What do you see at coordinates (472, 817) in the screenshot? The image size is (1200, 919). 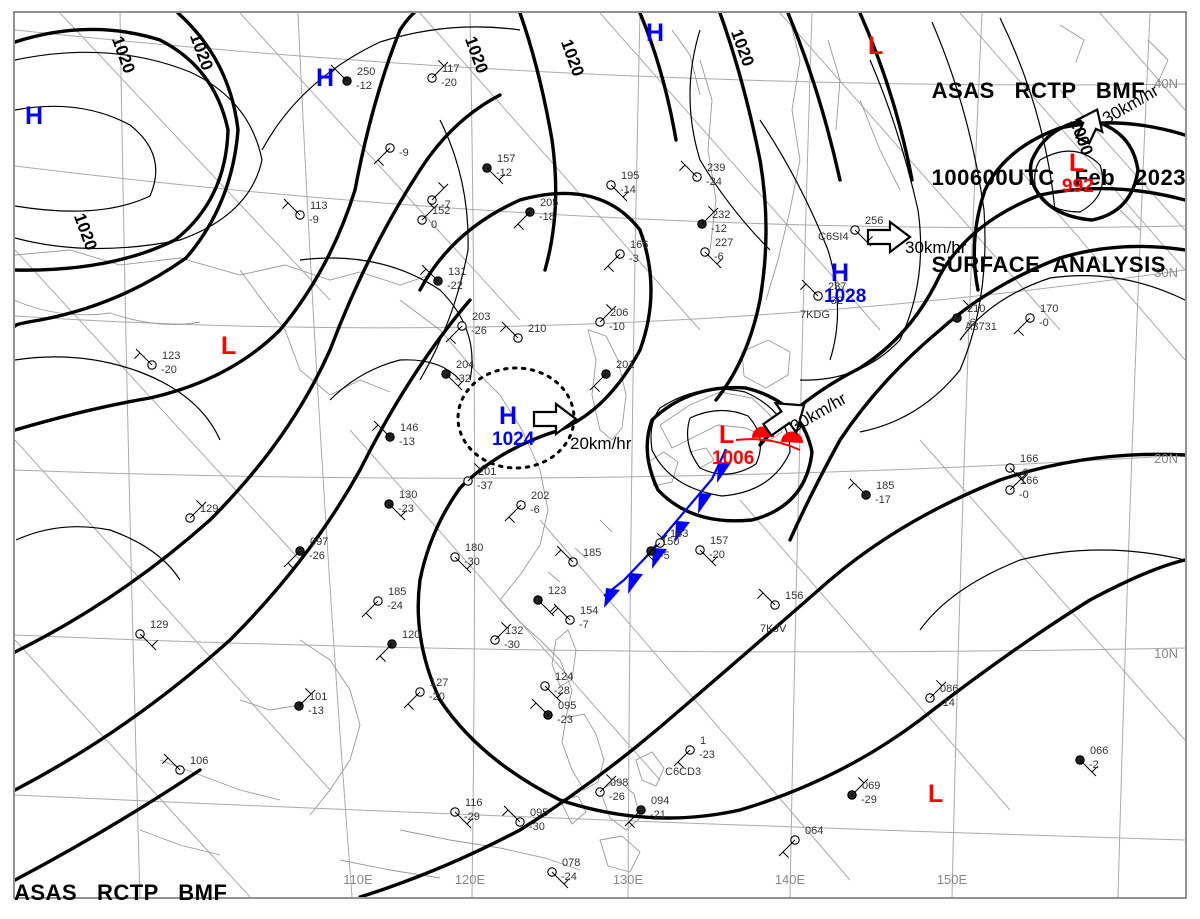 I see `station-temperature: -29` at bounding box center [472, 817].